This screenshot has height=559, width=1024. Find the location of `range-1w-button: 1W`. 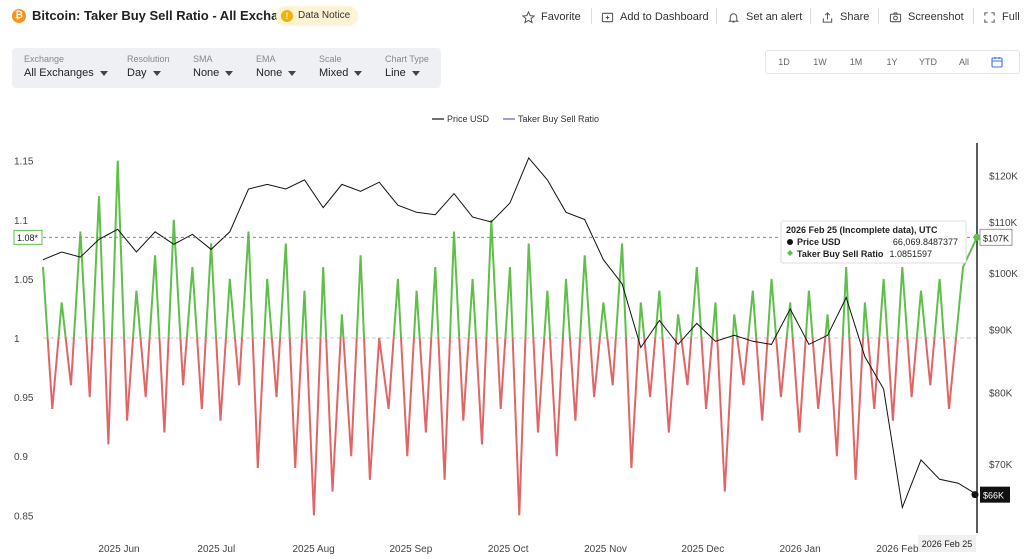

range-1w-button: 1W is located at coordinates (820, 62).